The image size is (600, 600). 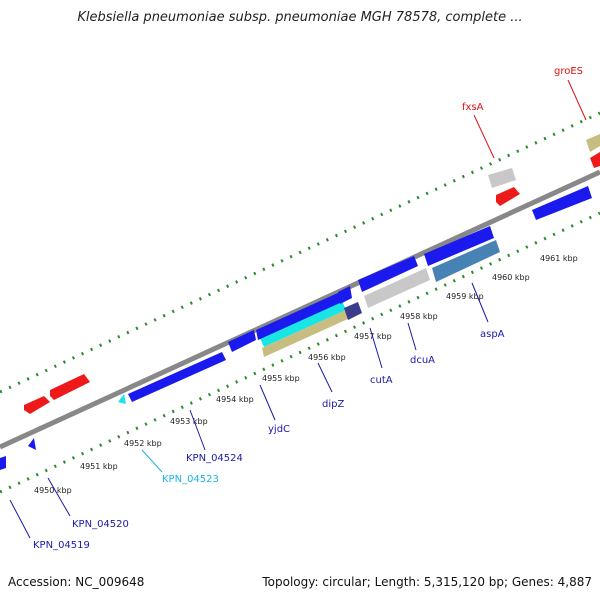 What do you see at coordinates (459, 246) in the screenshot?
I see `gene-aspA-arrow` at bounding box center [459, 246].